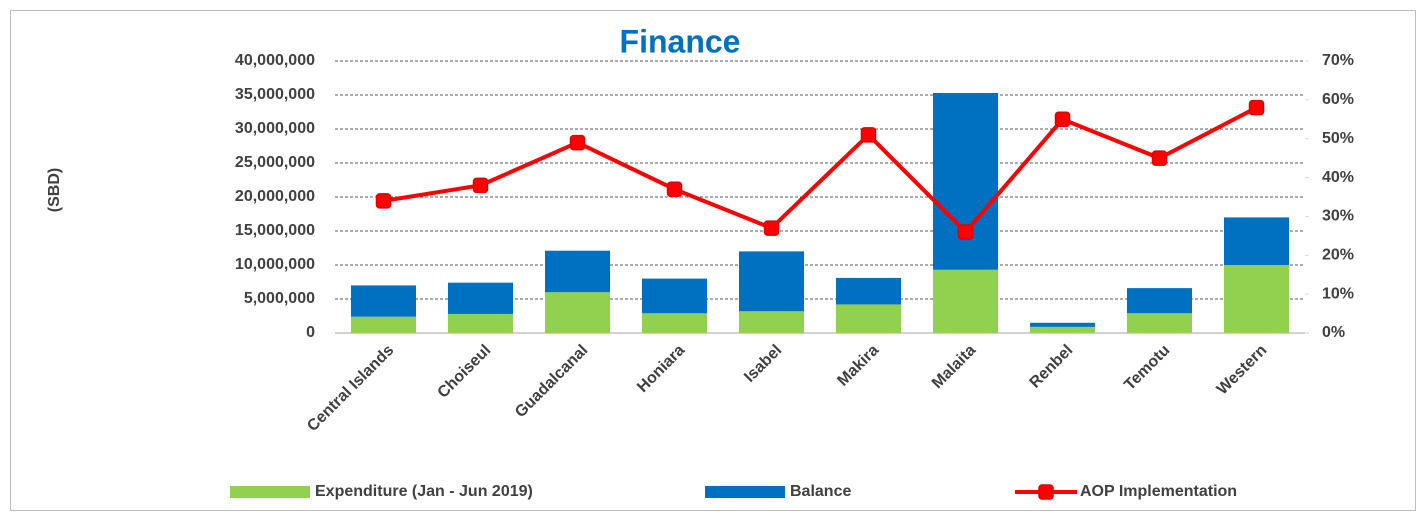 The width and height of the screenshot is (1426, 514). What do you see at coordinates (275, 264) in the screenshot?
I see `y-tick-label: 10,000,000` at bounding box center [275, 264].